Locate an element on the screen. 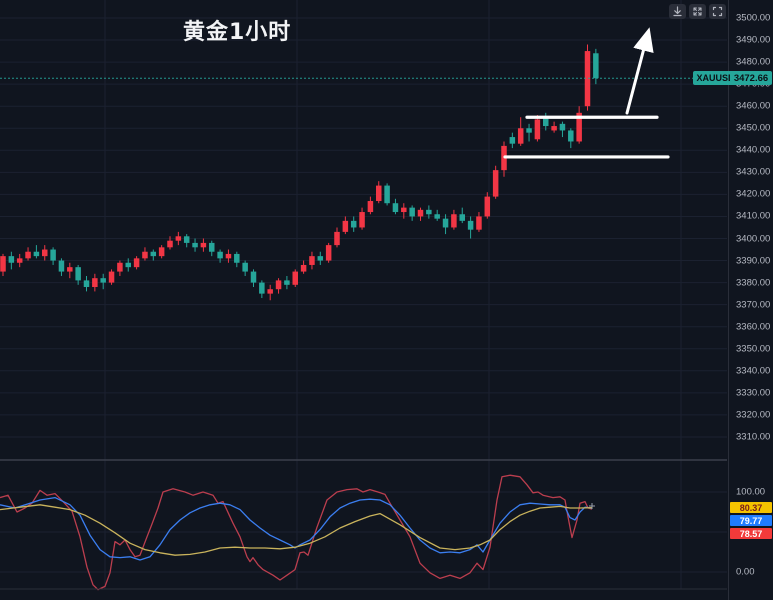 Image resolution: width=773 pixels, height=600 pixels. price-tick-label: 3320.00 is located at coordinates (753, 415).